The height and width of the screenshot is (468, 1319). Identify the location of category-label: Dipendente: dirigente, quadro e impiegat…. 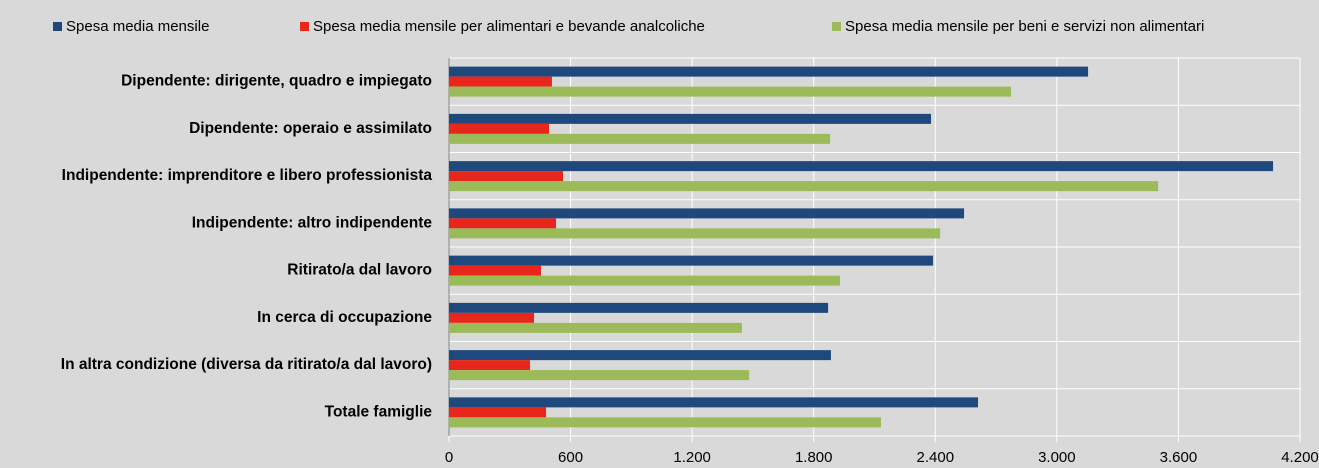
(276, 81).